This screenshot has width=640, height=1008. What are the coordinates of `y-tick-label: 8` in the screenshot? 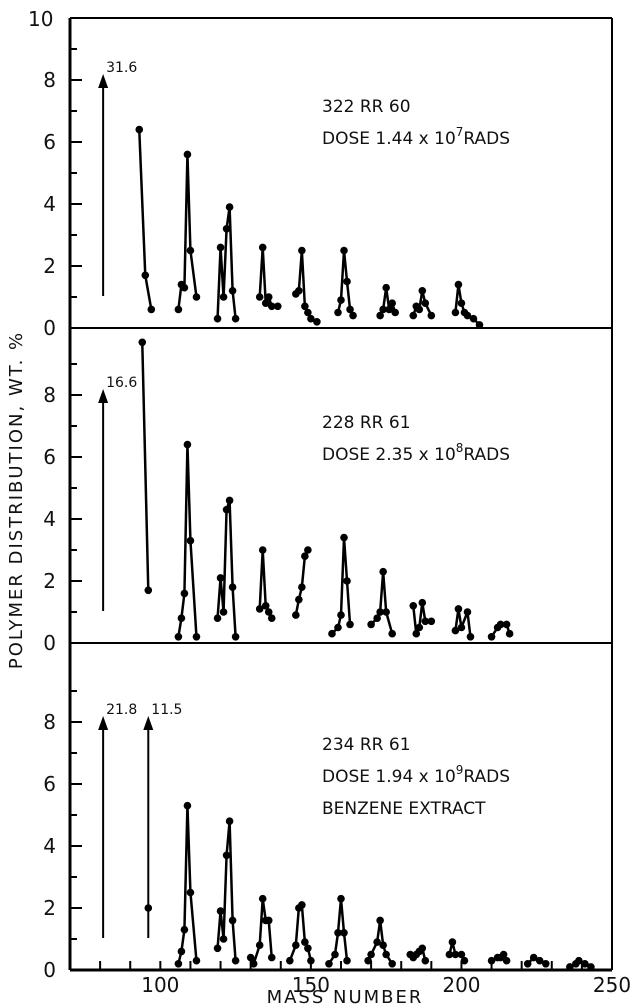 It's located at (49, 395).